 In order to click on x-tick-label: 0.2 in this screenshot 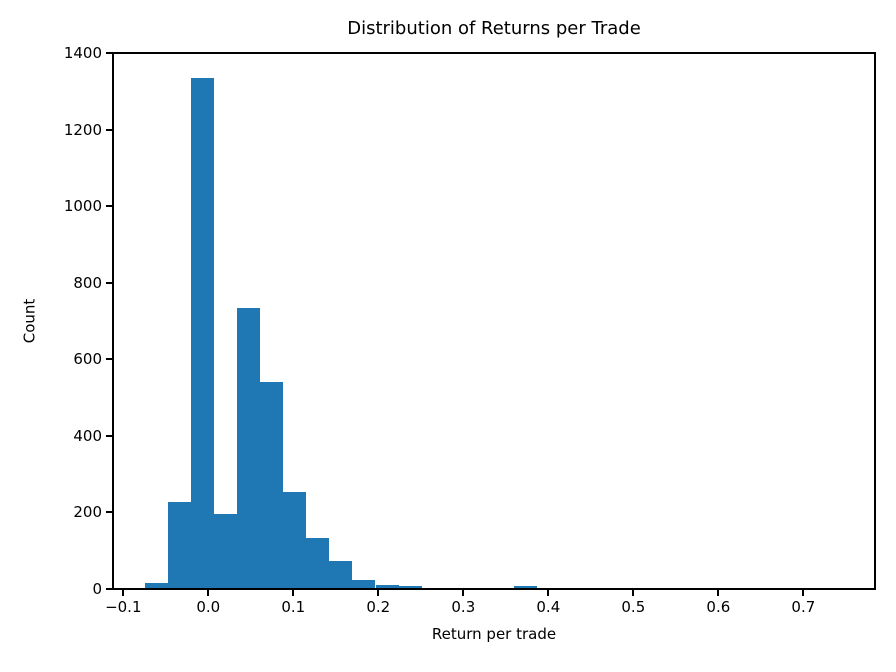, I will do `click(378, 607)`.